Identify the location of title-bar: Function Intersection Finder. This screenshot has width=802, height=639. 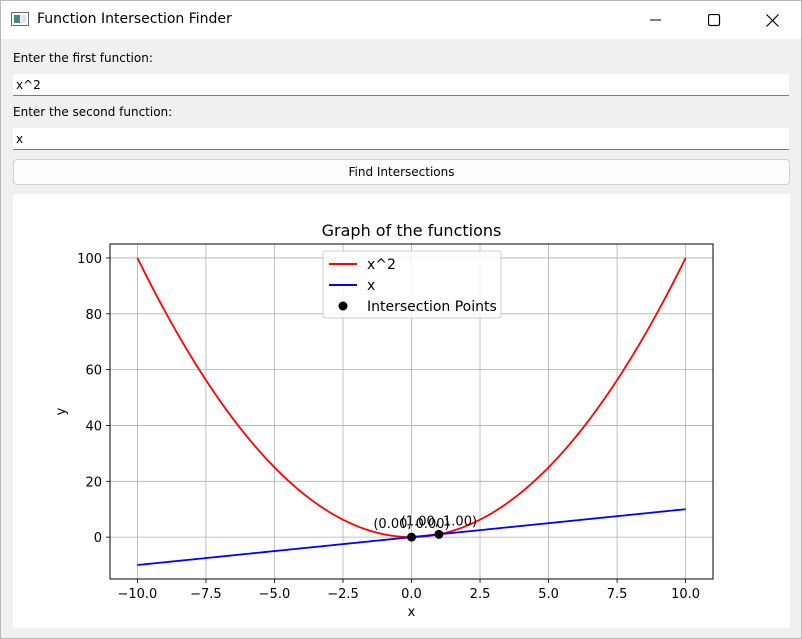
(401, 20).